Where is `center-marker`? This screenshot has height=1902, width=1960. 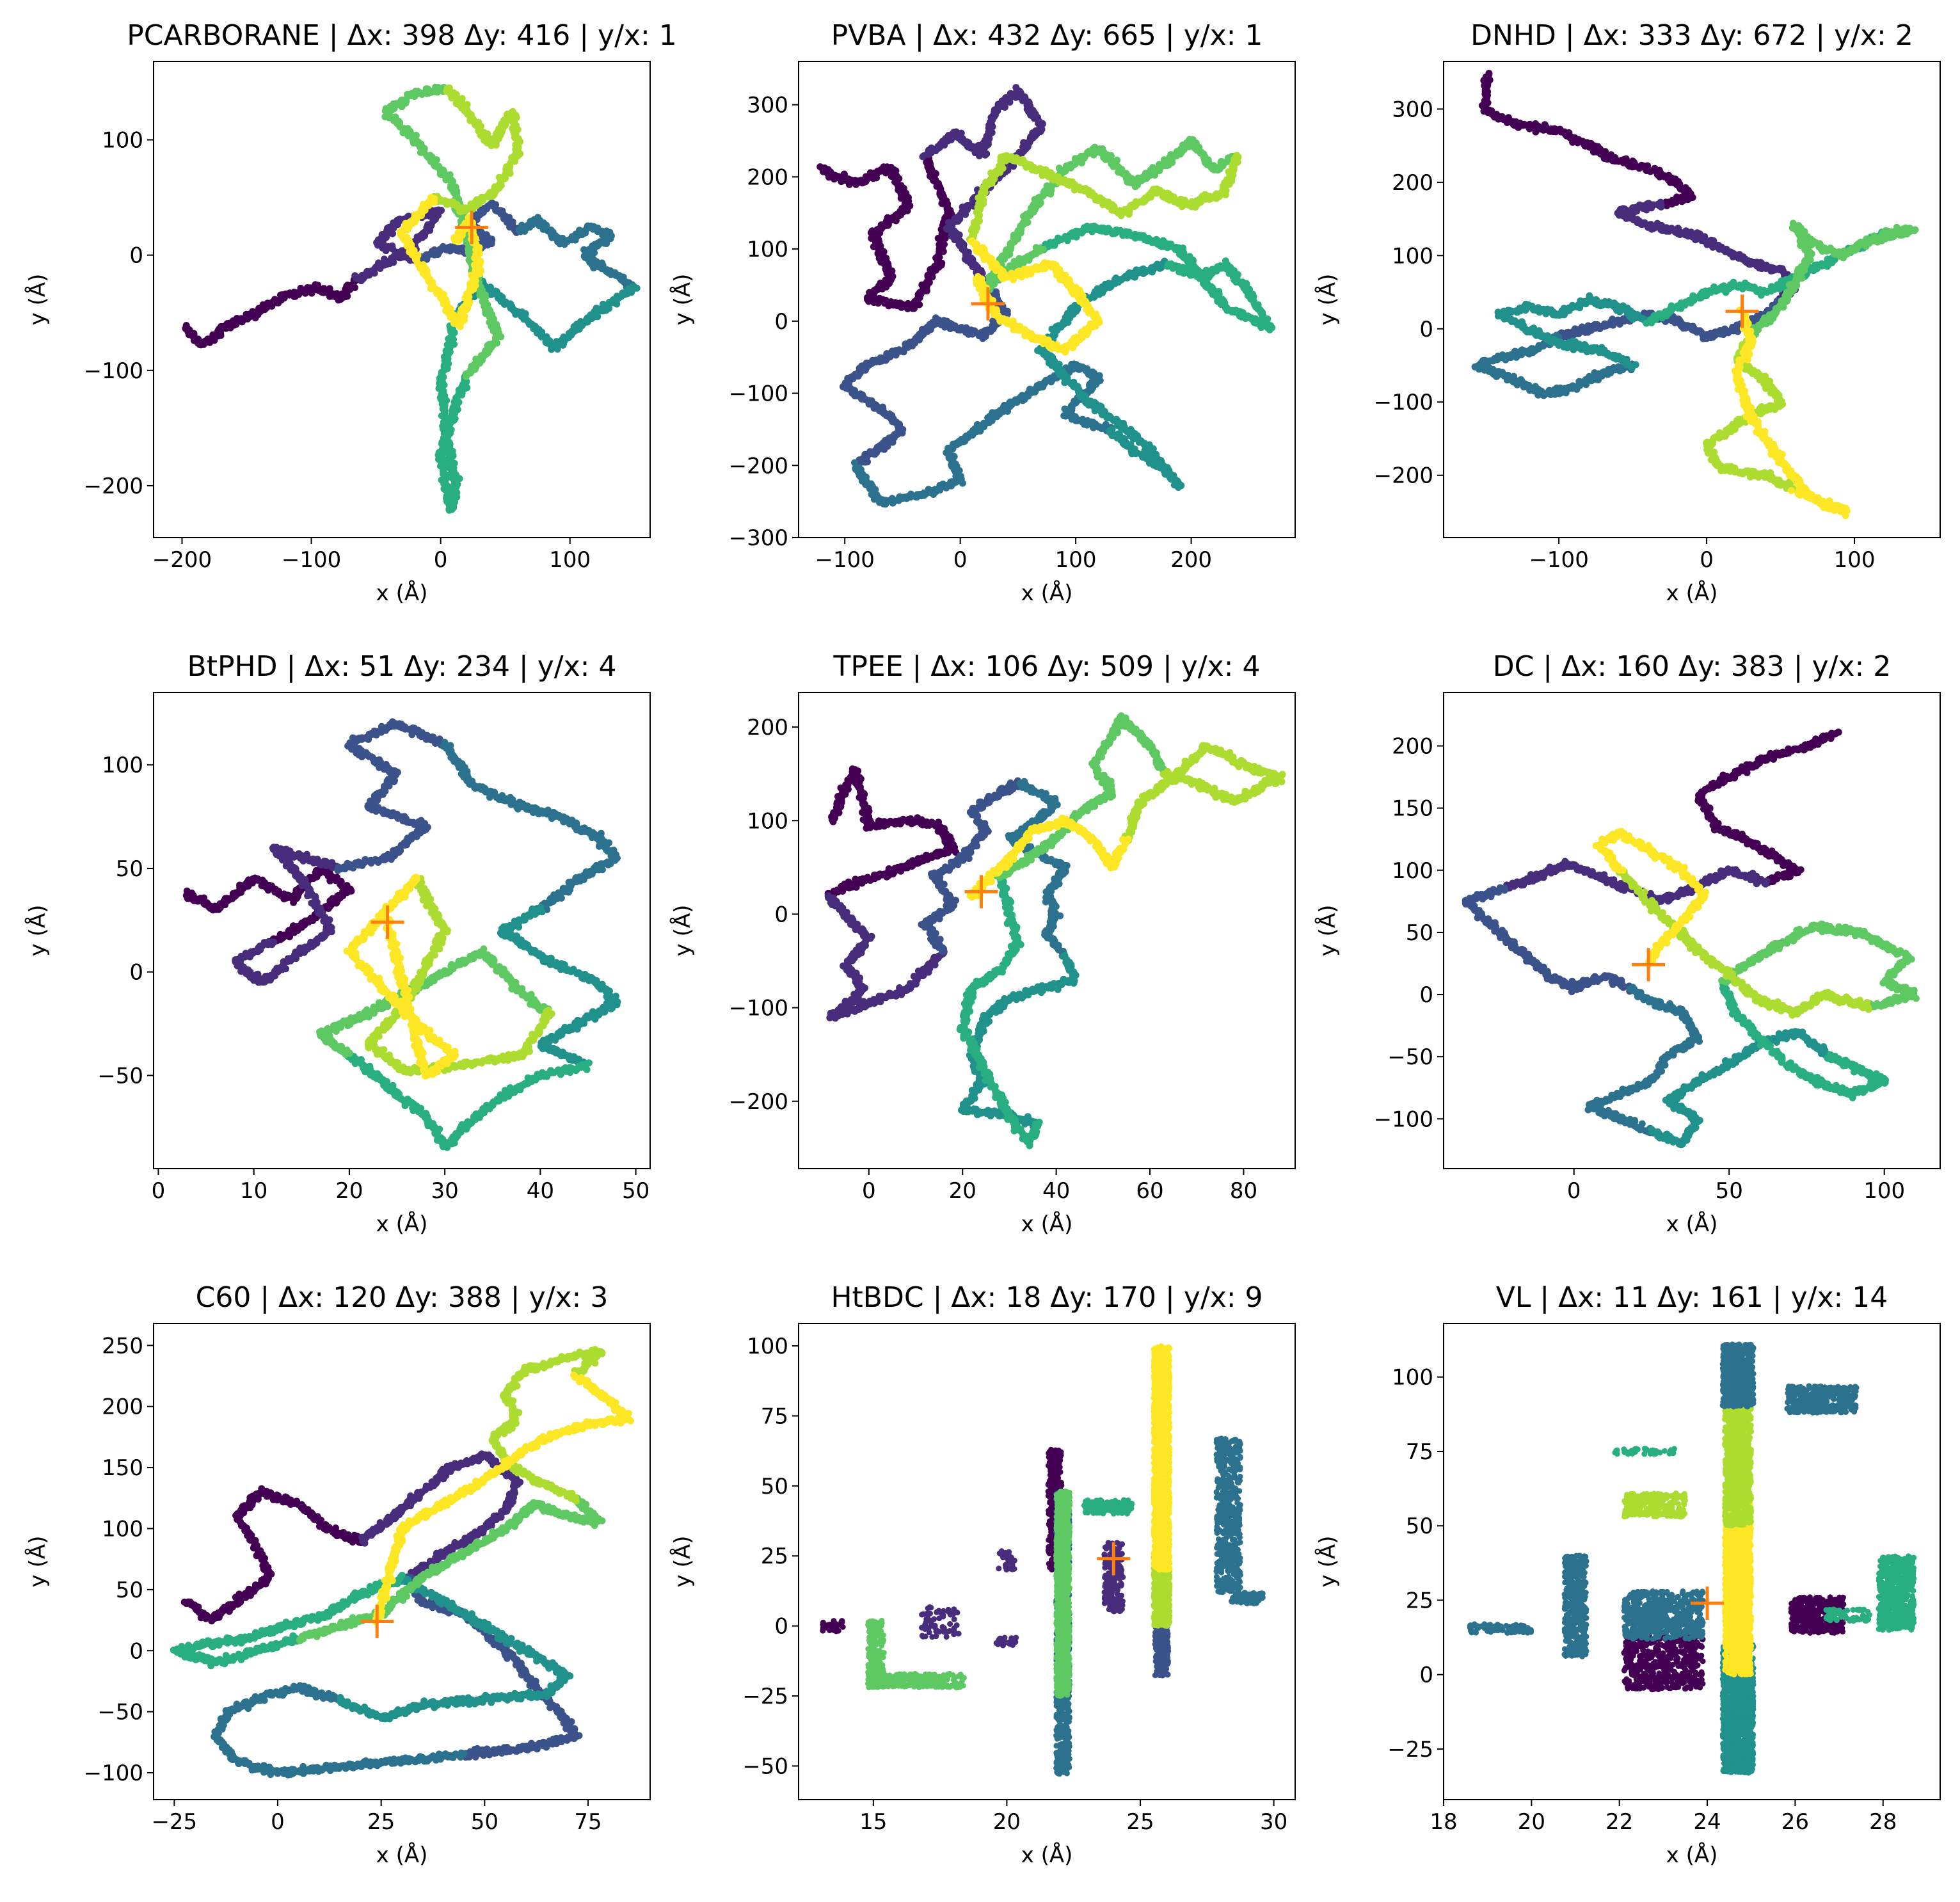
center-marker is located at coordinates (472, 227).